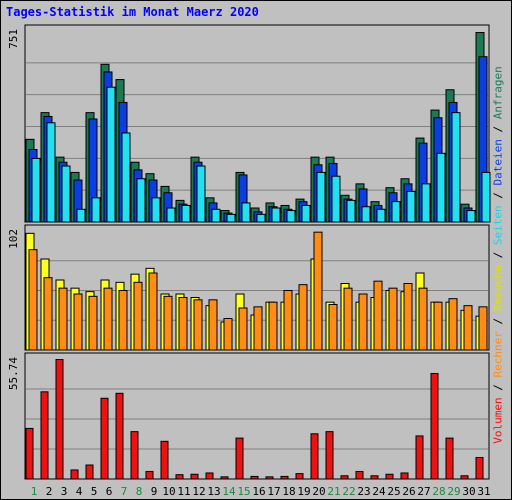 This screenshot has width=512, height=500. I want to click on x-tick-label: 9, so click(154, 491).